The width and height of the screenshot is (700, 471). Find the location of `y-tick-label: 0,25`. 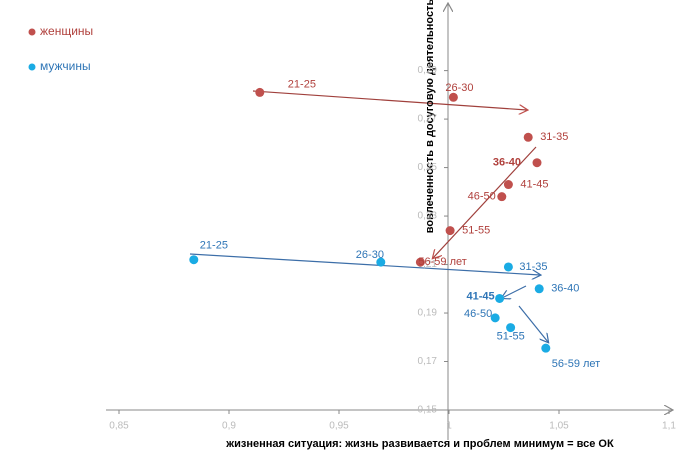

y-tick-label: 0,25 is located at coordinates (428, 167).